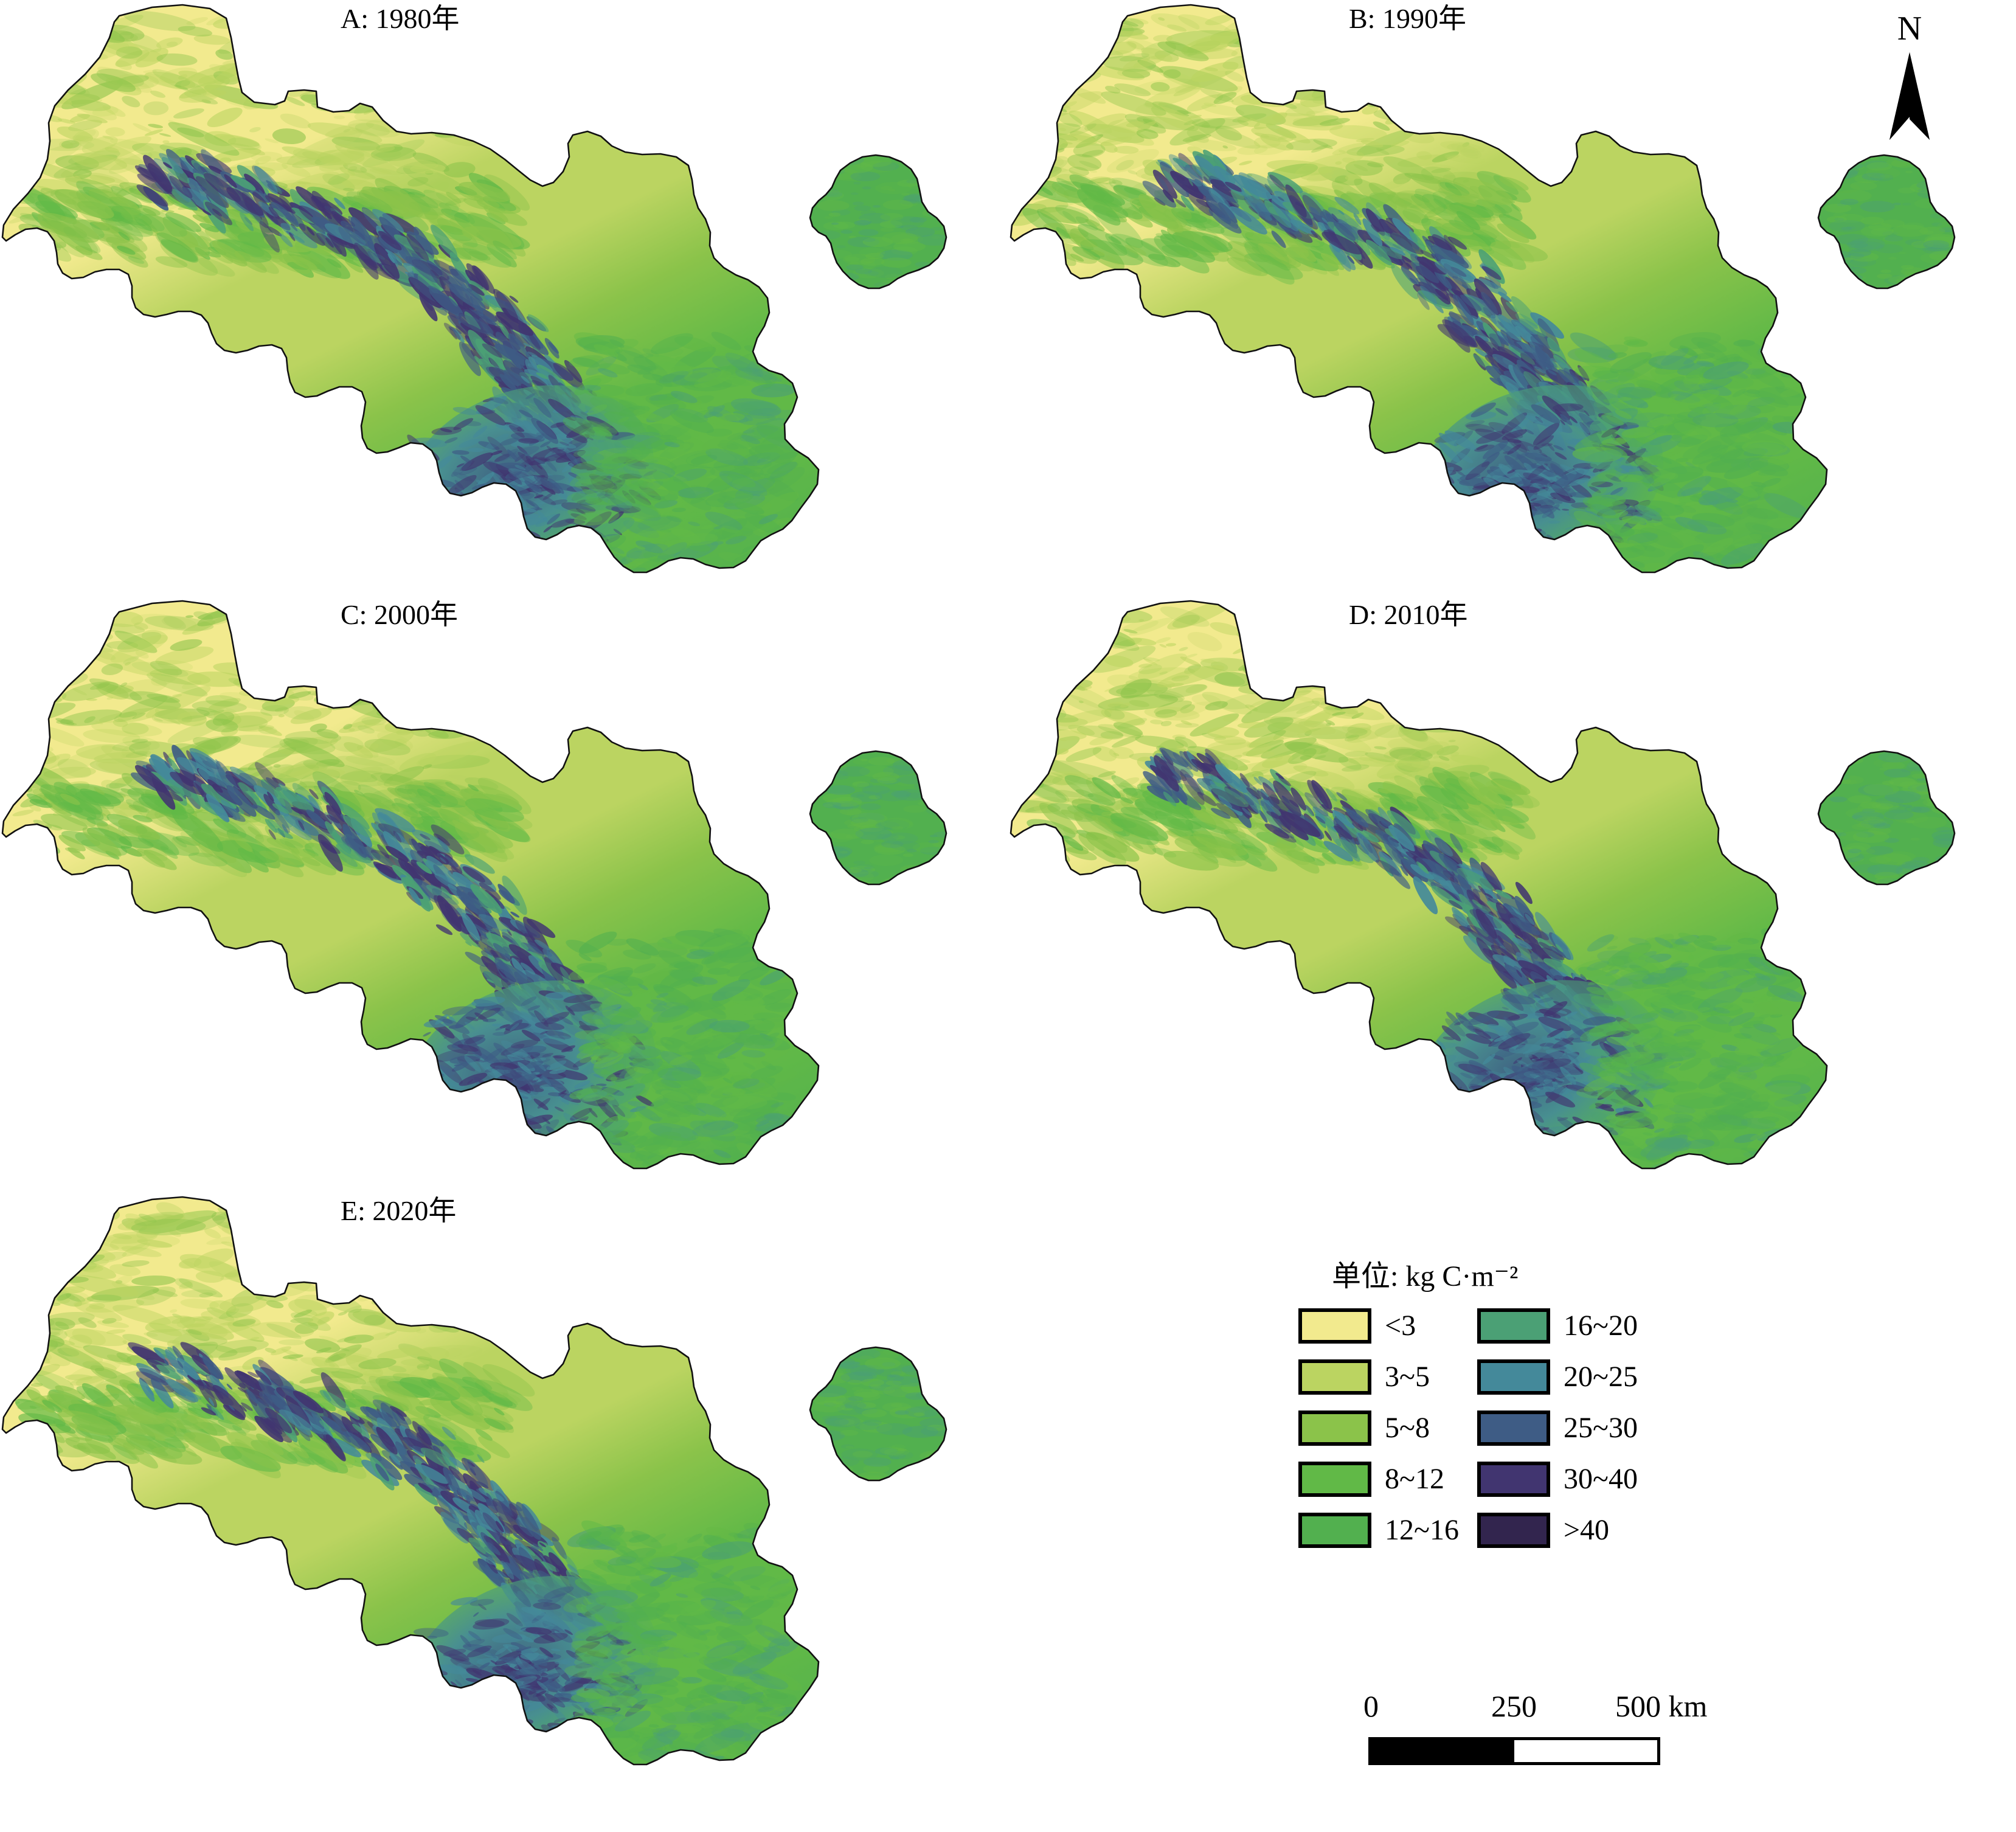  I want to click on scale-tick-250: 250, so click(1514, 1706).